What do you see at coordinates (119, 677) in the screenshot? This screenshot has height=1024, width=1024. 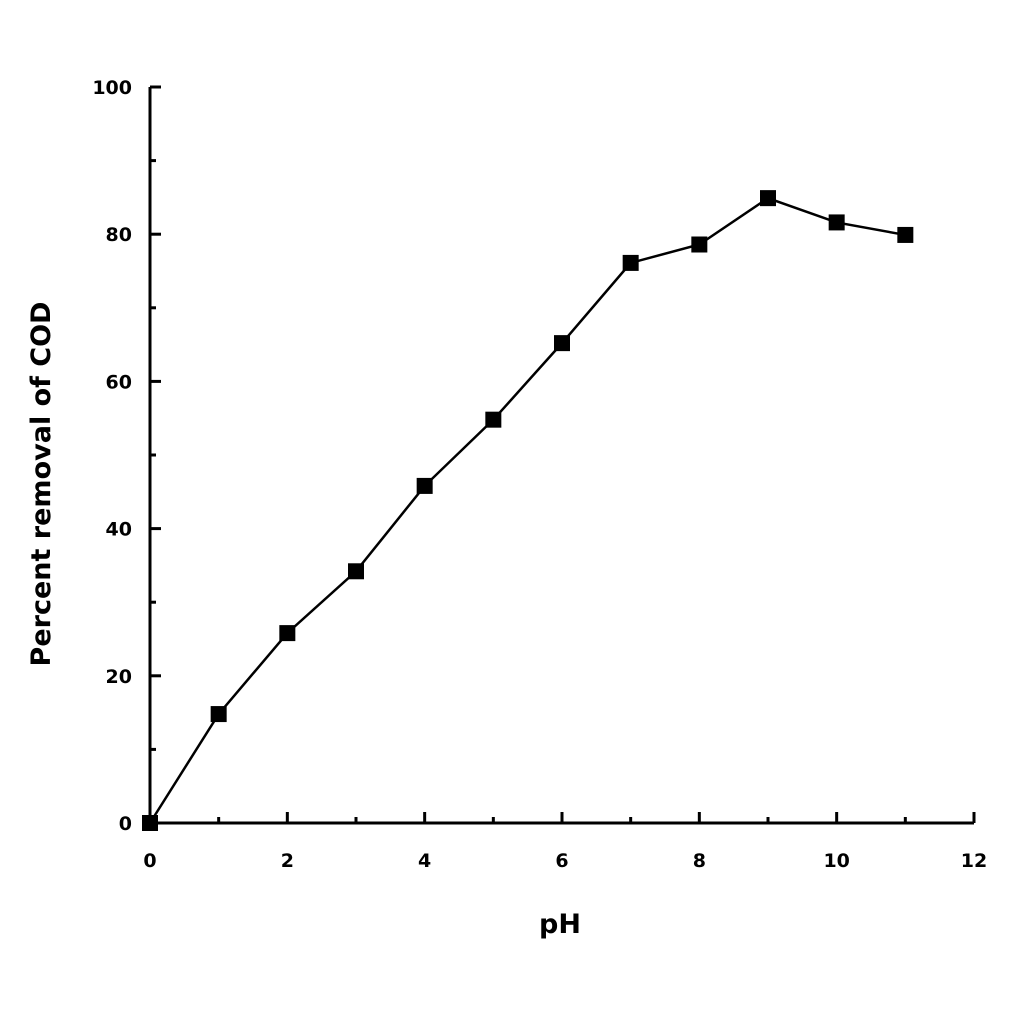 I see `y-tick-label: 20` at bounding box center [119, 677].